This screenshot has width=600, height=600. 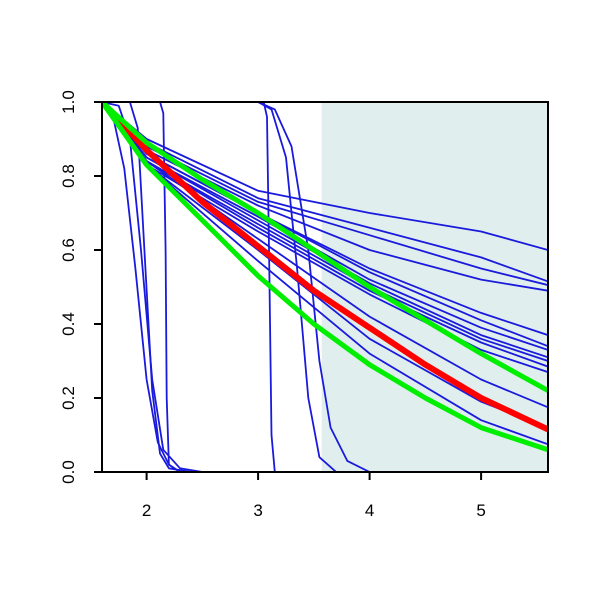 I want to click on x-tick-label: 2, so click(x=146, y=510).